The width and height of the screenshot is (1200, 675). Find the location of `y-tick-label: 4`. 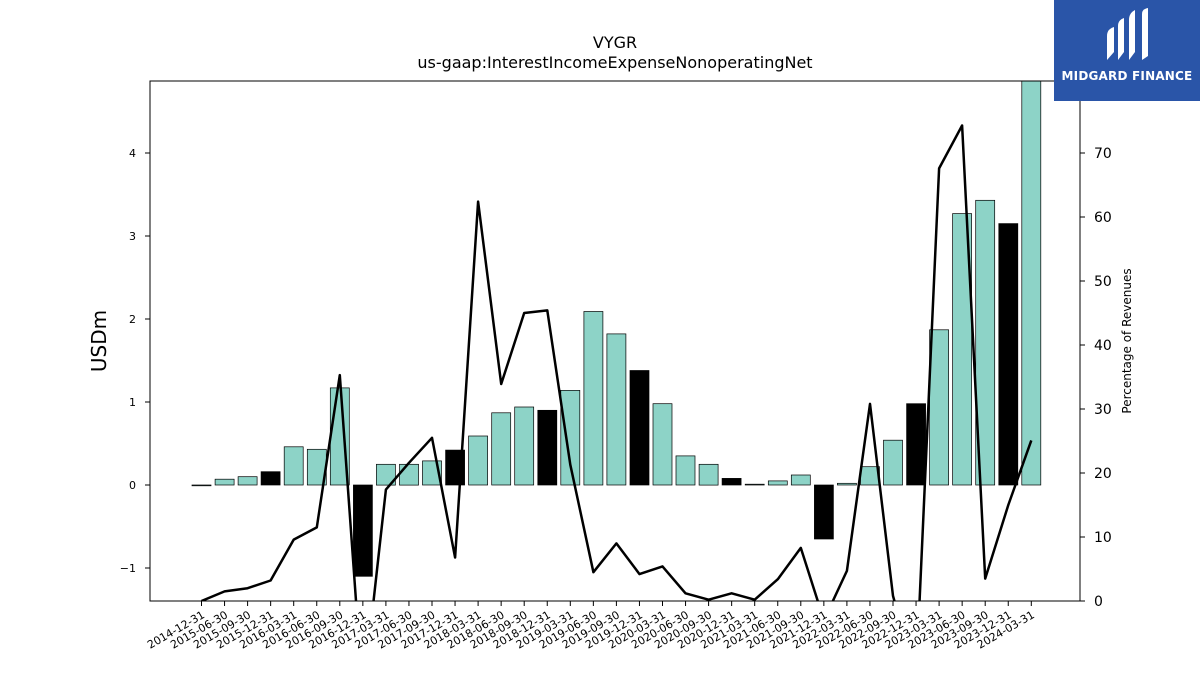

y-tick-label: 4 is located at coordinates (132, 153).